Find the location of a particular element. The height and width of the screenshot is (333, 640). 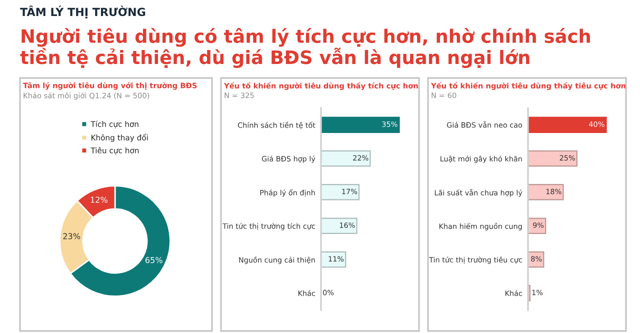

data-label: 23% is located at coordinates (71, 236).